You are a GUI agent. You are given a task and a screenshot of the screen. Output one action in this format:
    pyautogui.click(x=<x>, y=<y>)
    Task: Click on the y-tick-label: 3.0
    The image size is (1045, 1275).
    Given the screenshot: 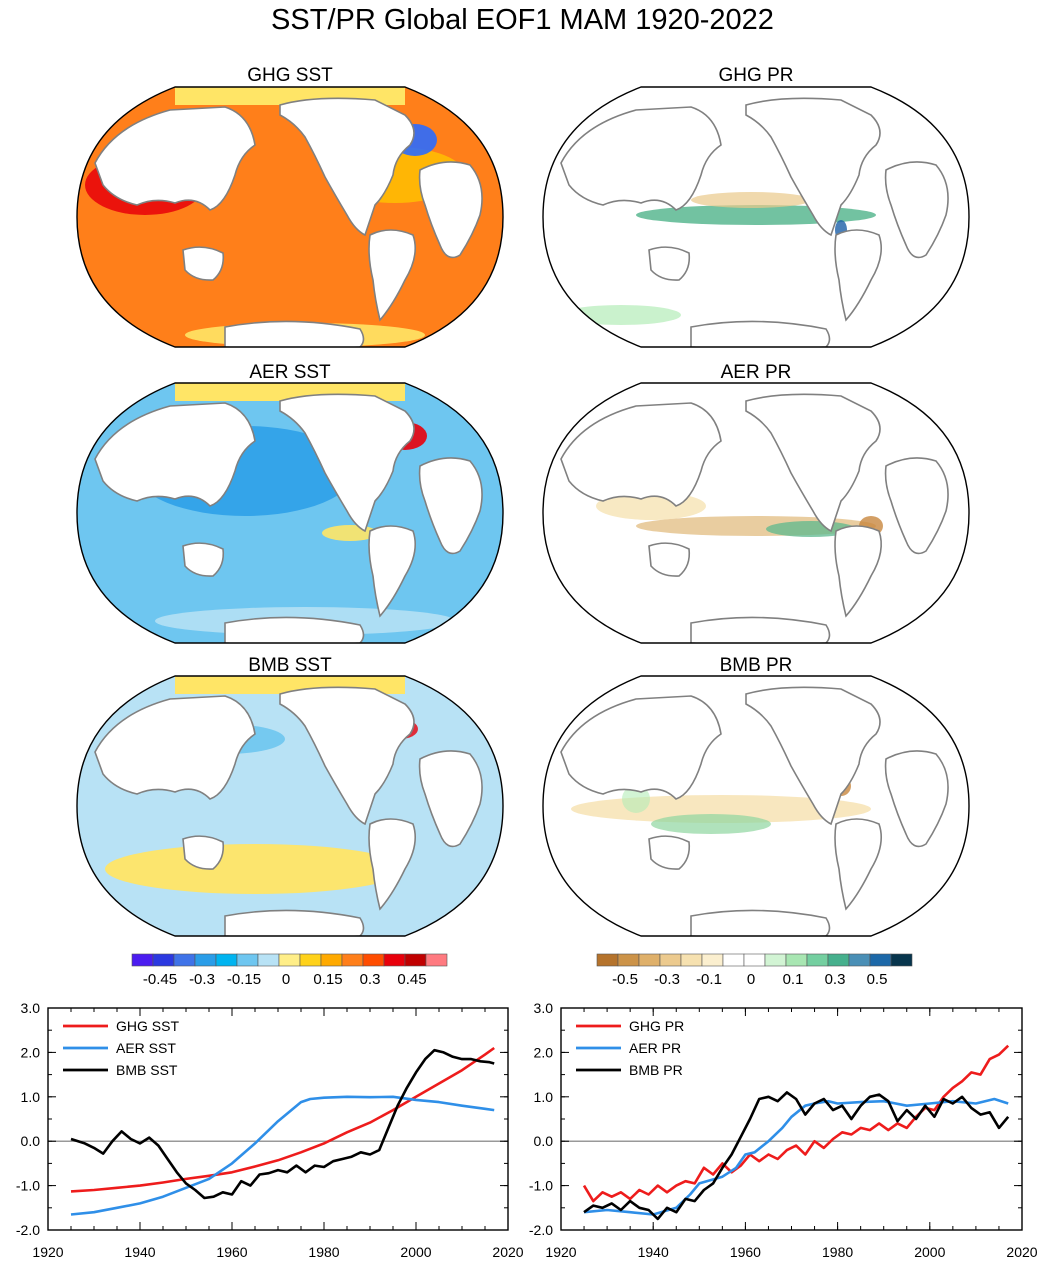 What is the action you would take?
    pyautogui.click(x=544, y=1008)
    